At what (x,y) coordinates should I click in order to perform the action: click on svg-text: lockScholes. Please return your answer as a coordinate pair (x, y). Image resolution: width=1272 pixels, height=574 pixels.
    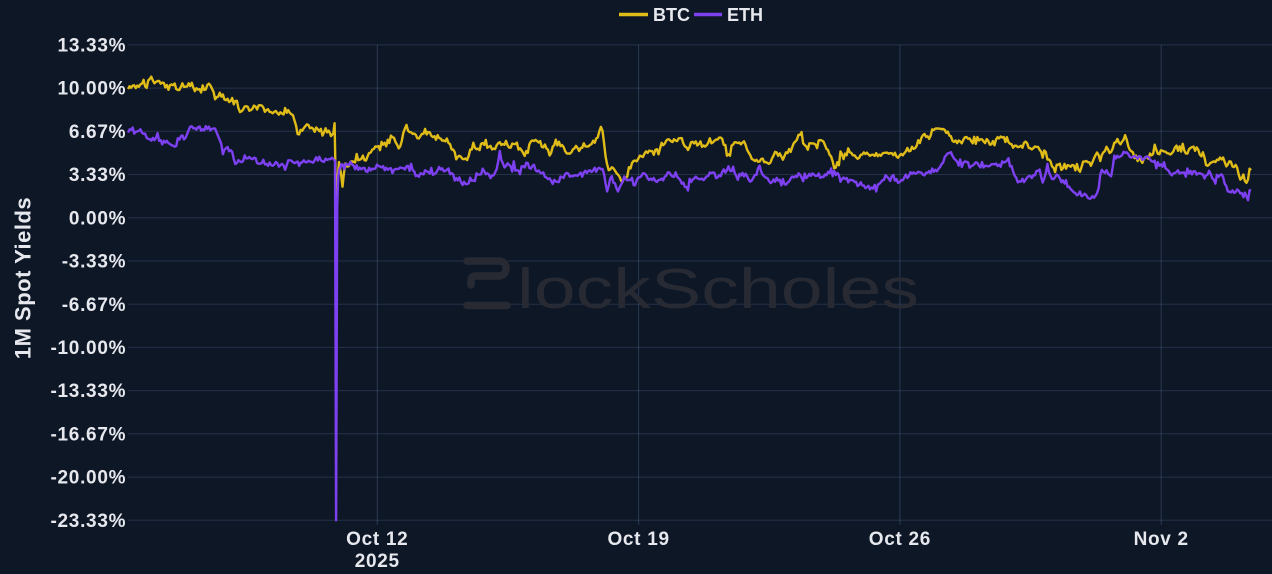
    Looking at the image, I should click on (718, 289).